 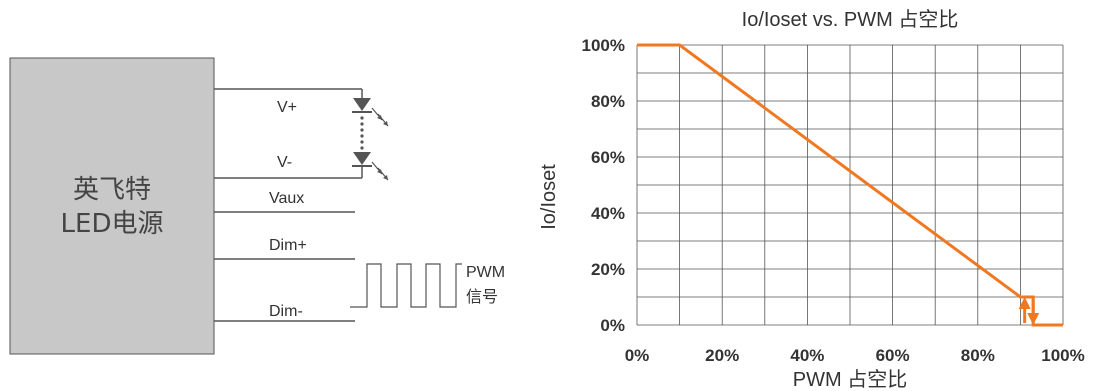 I want to click on led-string, so click(x=370, y=135).